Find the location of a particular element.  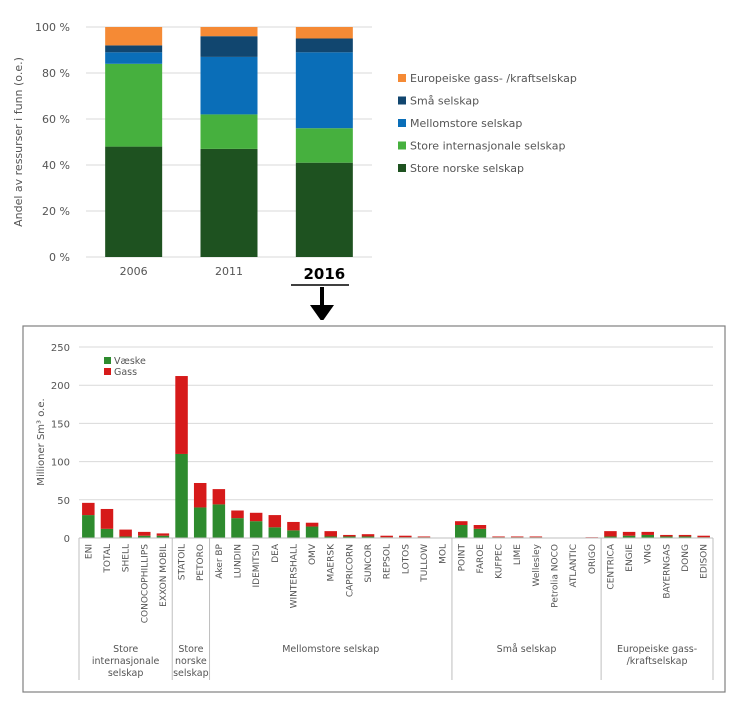

top-legend-label: Store internasjonale selskap is located at coordinates (487, 146).